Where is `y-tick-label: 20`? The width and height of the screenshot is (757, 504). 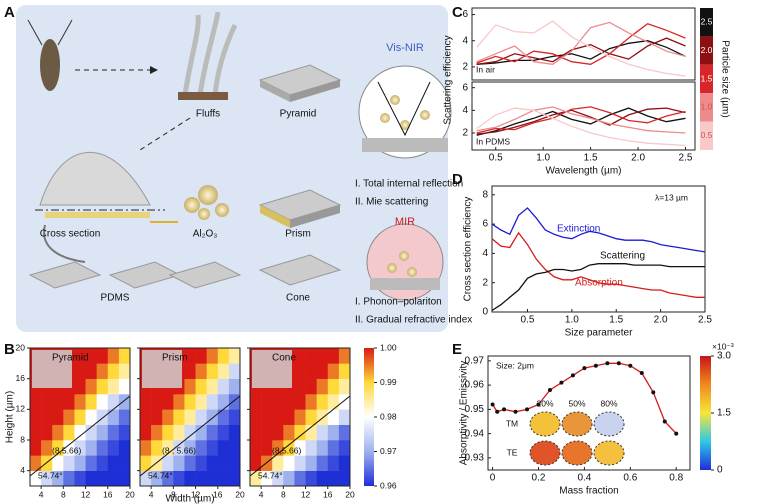 y-tick-label: 20 is located at coordinates (21, 347).